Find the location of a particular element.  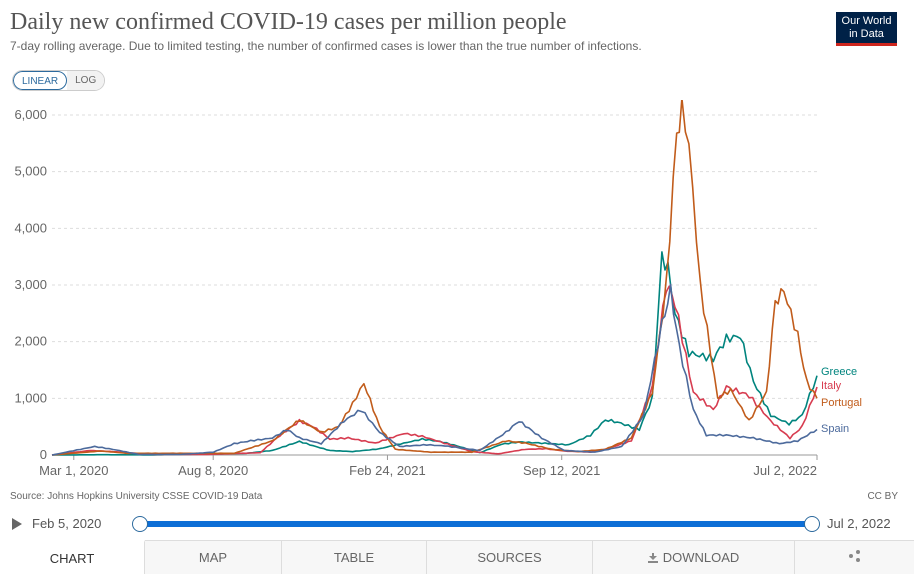

tab-map: MAP is located at coordinates (213, 557).